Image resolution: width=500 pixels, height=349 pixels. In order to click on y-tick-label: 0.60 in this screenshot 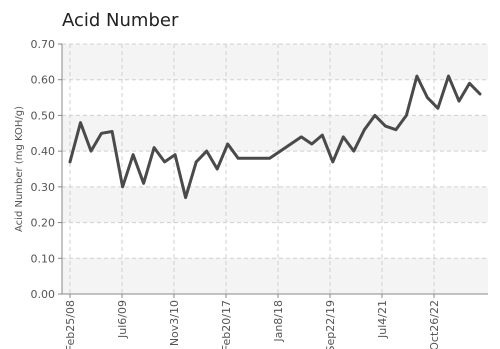, I will do `click(43, 80)`.